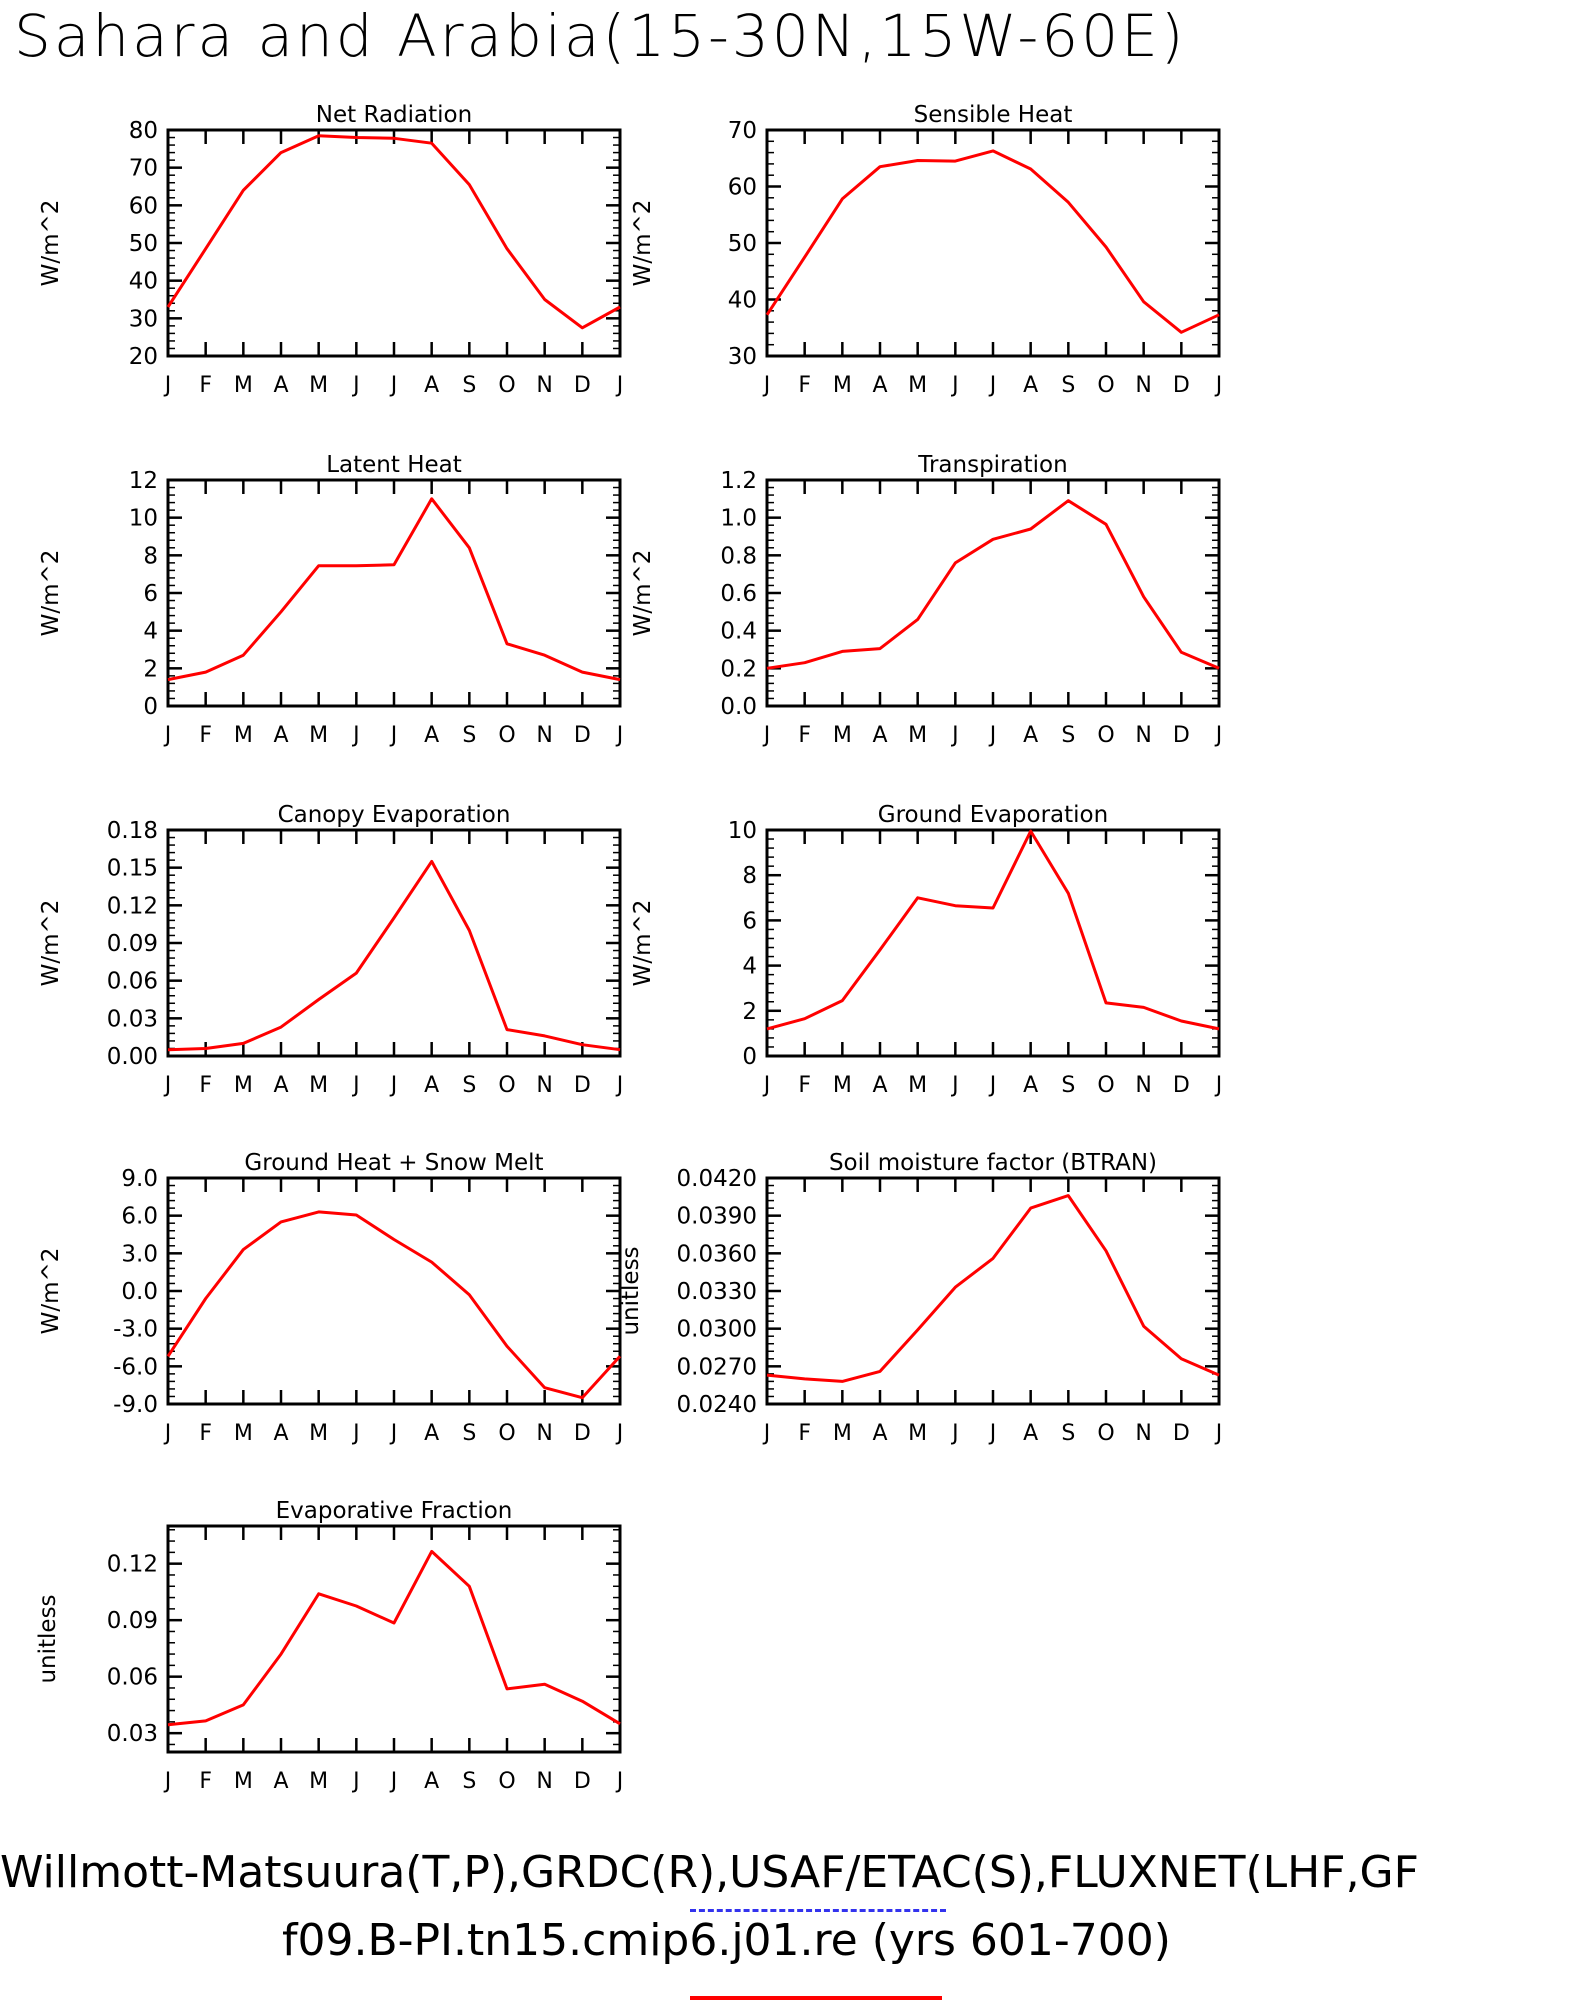 The height and width of the screenshot is (2001, 1569). I want to click on y-tick-label: 4, so click(749, 967).